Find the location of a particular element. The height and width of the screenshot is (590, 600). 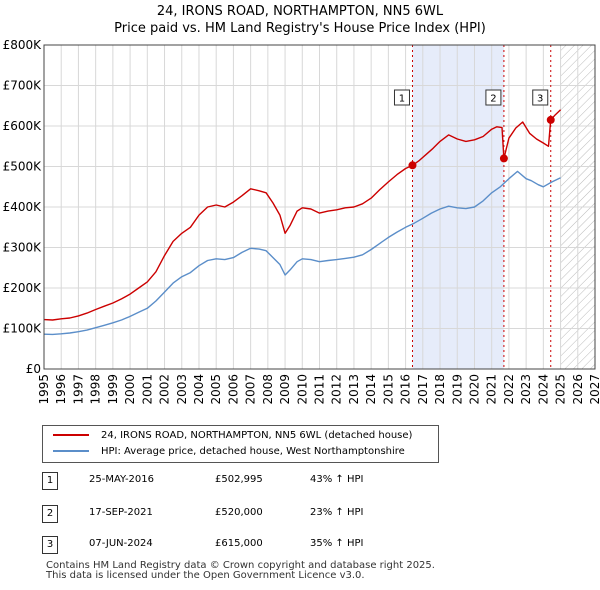

y-tick-label: £600K is located at coordinates (23, 126).